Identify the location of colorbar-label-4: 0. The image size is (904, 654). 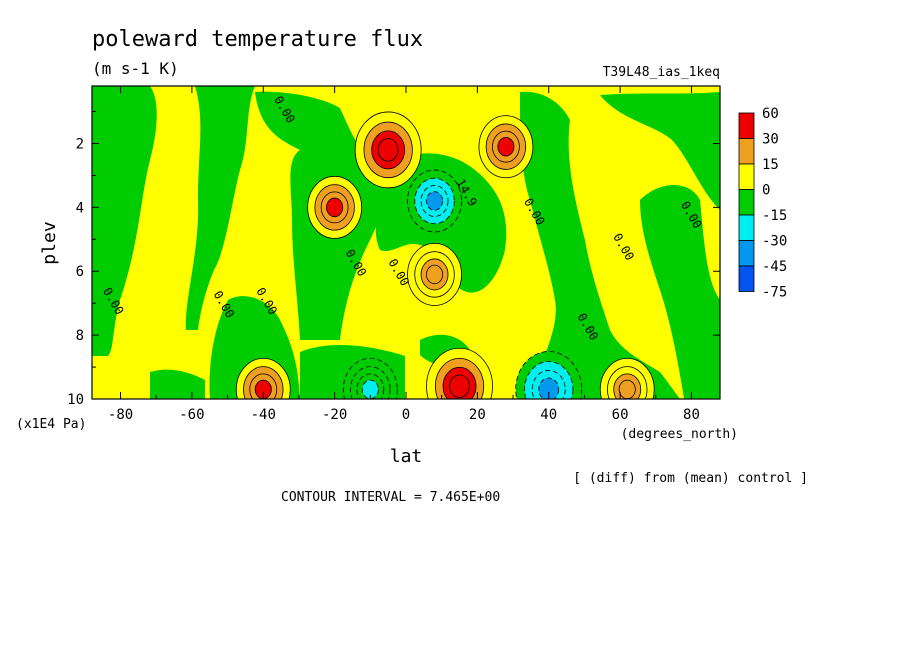
(766, 191).